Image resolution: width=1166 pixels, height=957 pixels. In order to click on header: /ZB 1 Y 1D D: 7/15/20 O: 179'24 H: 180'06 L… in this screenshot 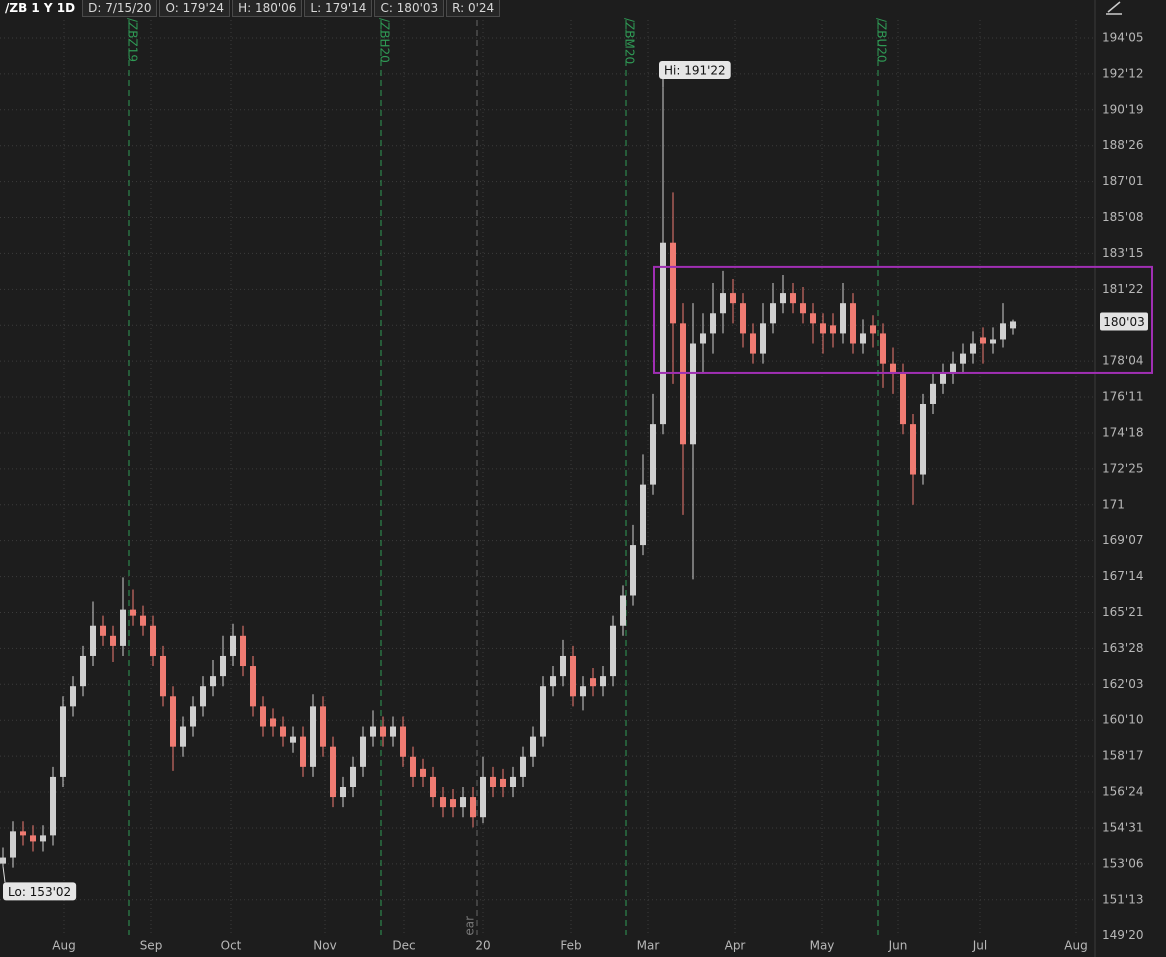, I will do `click(251, 8)`.